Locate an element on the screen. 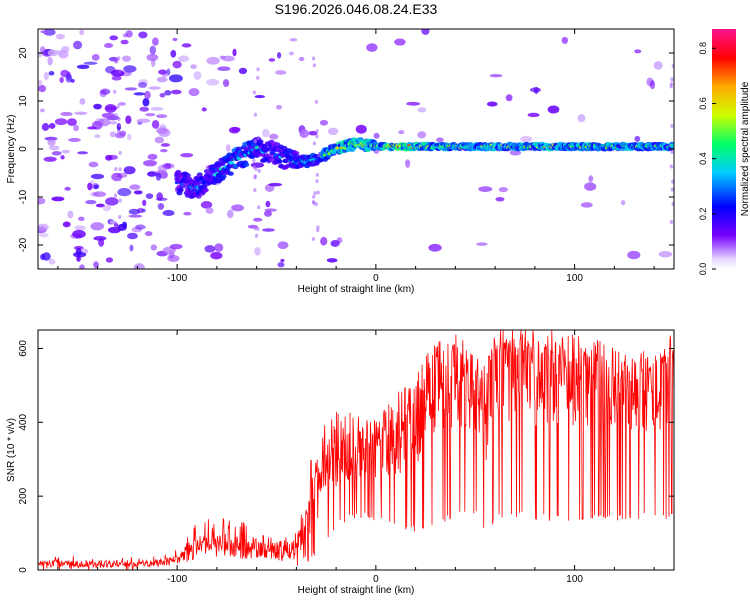  colorbar-tick-label: 0.6 is located at coordinates (703, 103).